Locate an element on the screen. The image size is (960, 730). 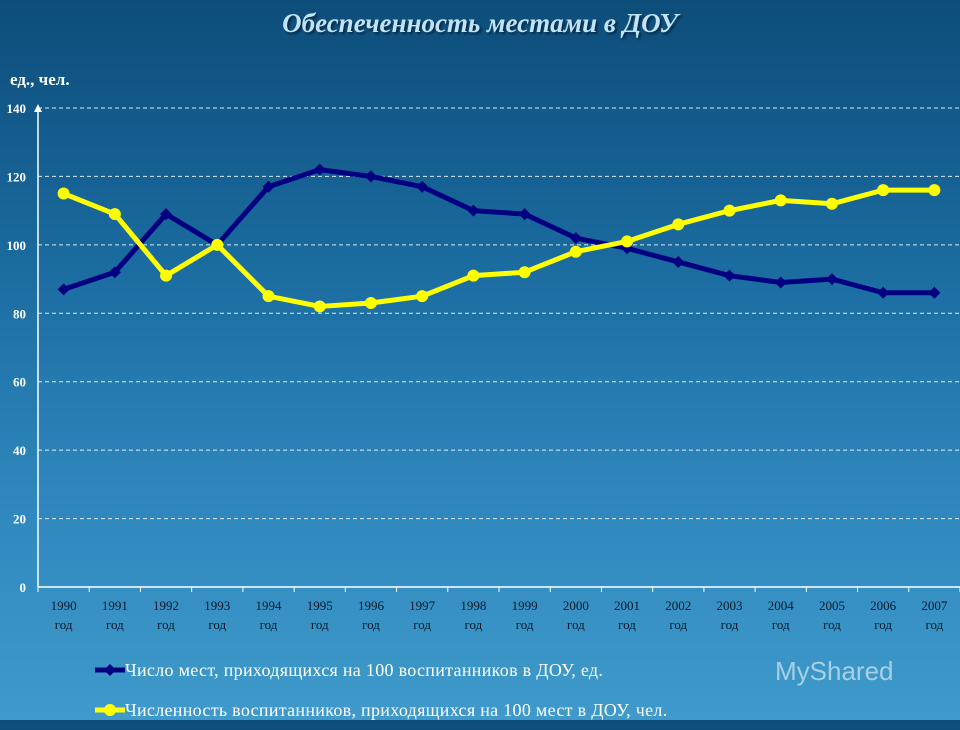
x-tick-label-year: 2001 is located at coordinates (627, 605).